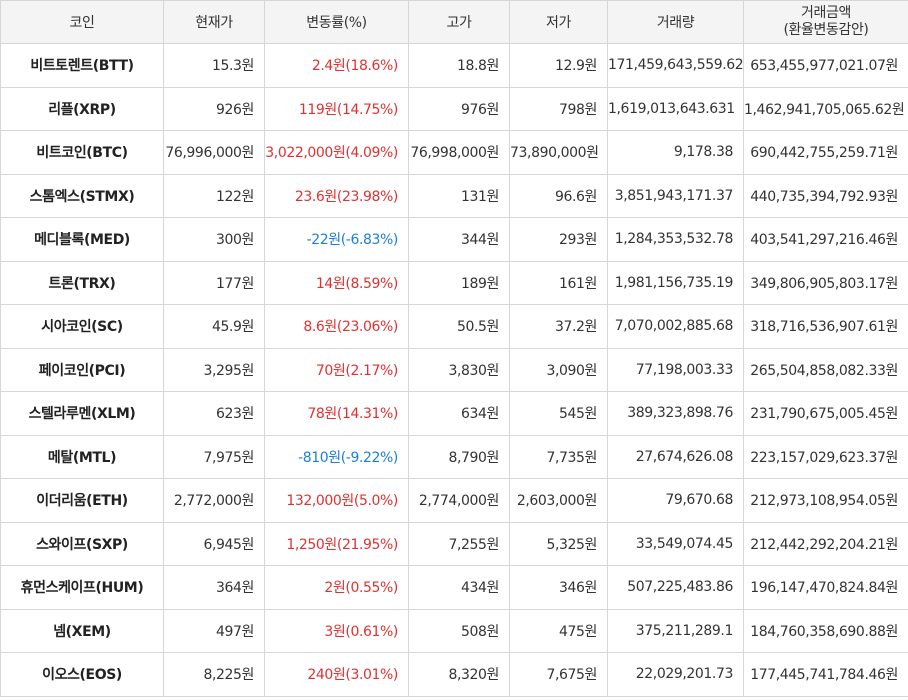  Describe the element at coordinates (82, 326) in the screenshot. I see `coin-name-cell: 시아코인(SC)` at that location.